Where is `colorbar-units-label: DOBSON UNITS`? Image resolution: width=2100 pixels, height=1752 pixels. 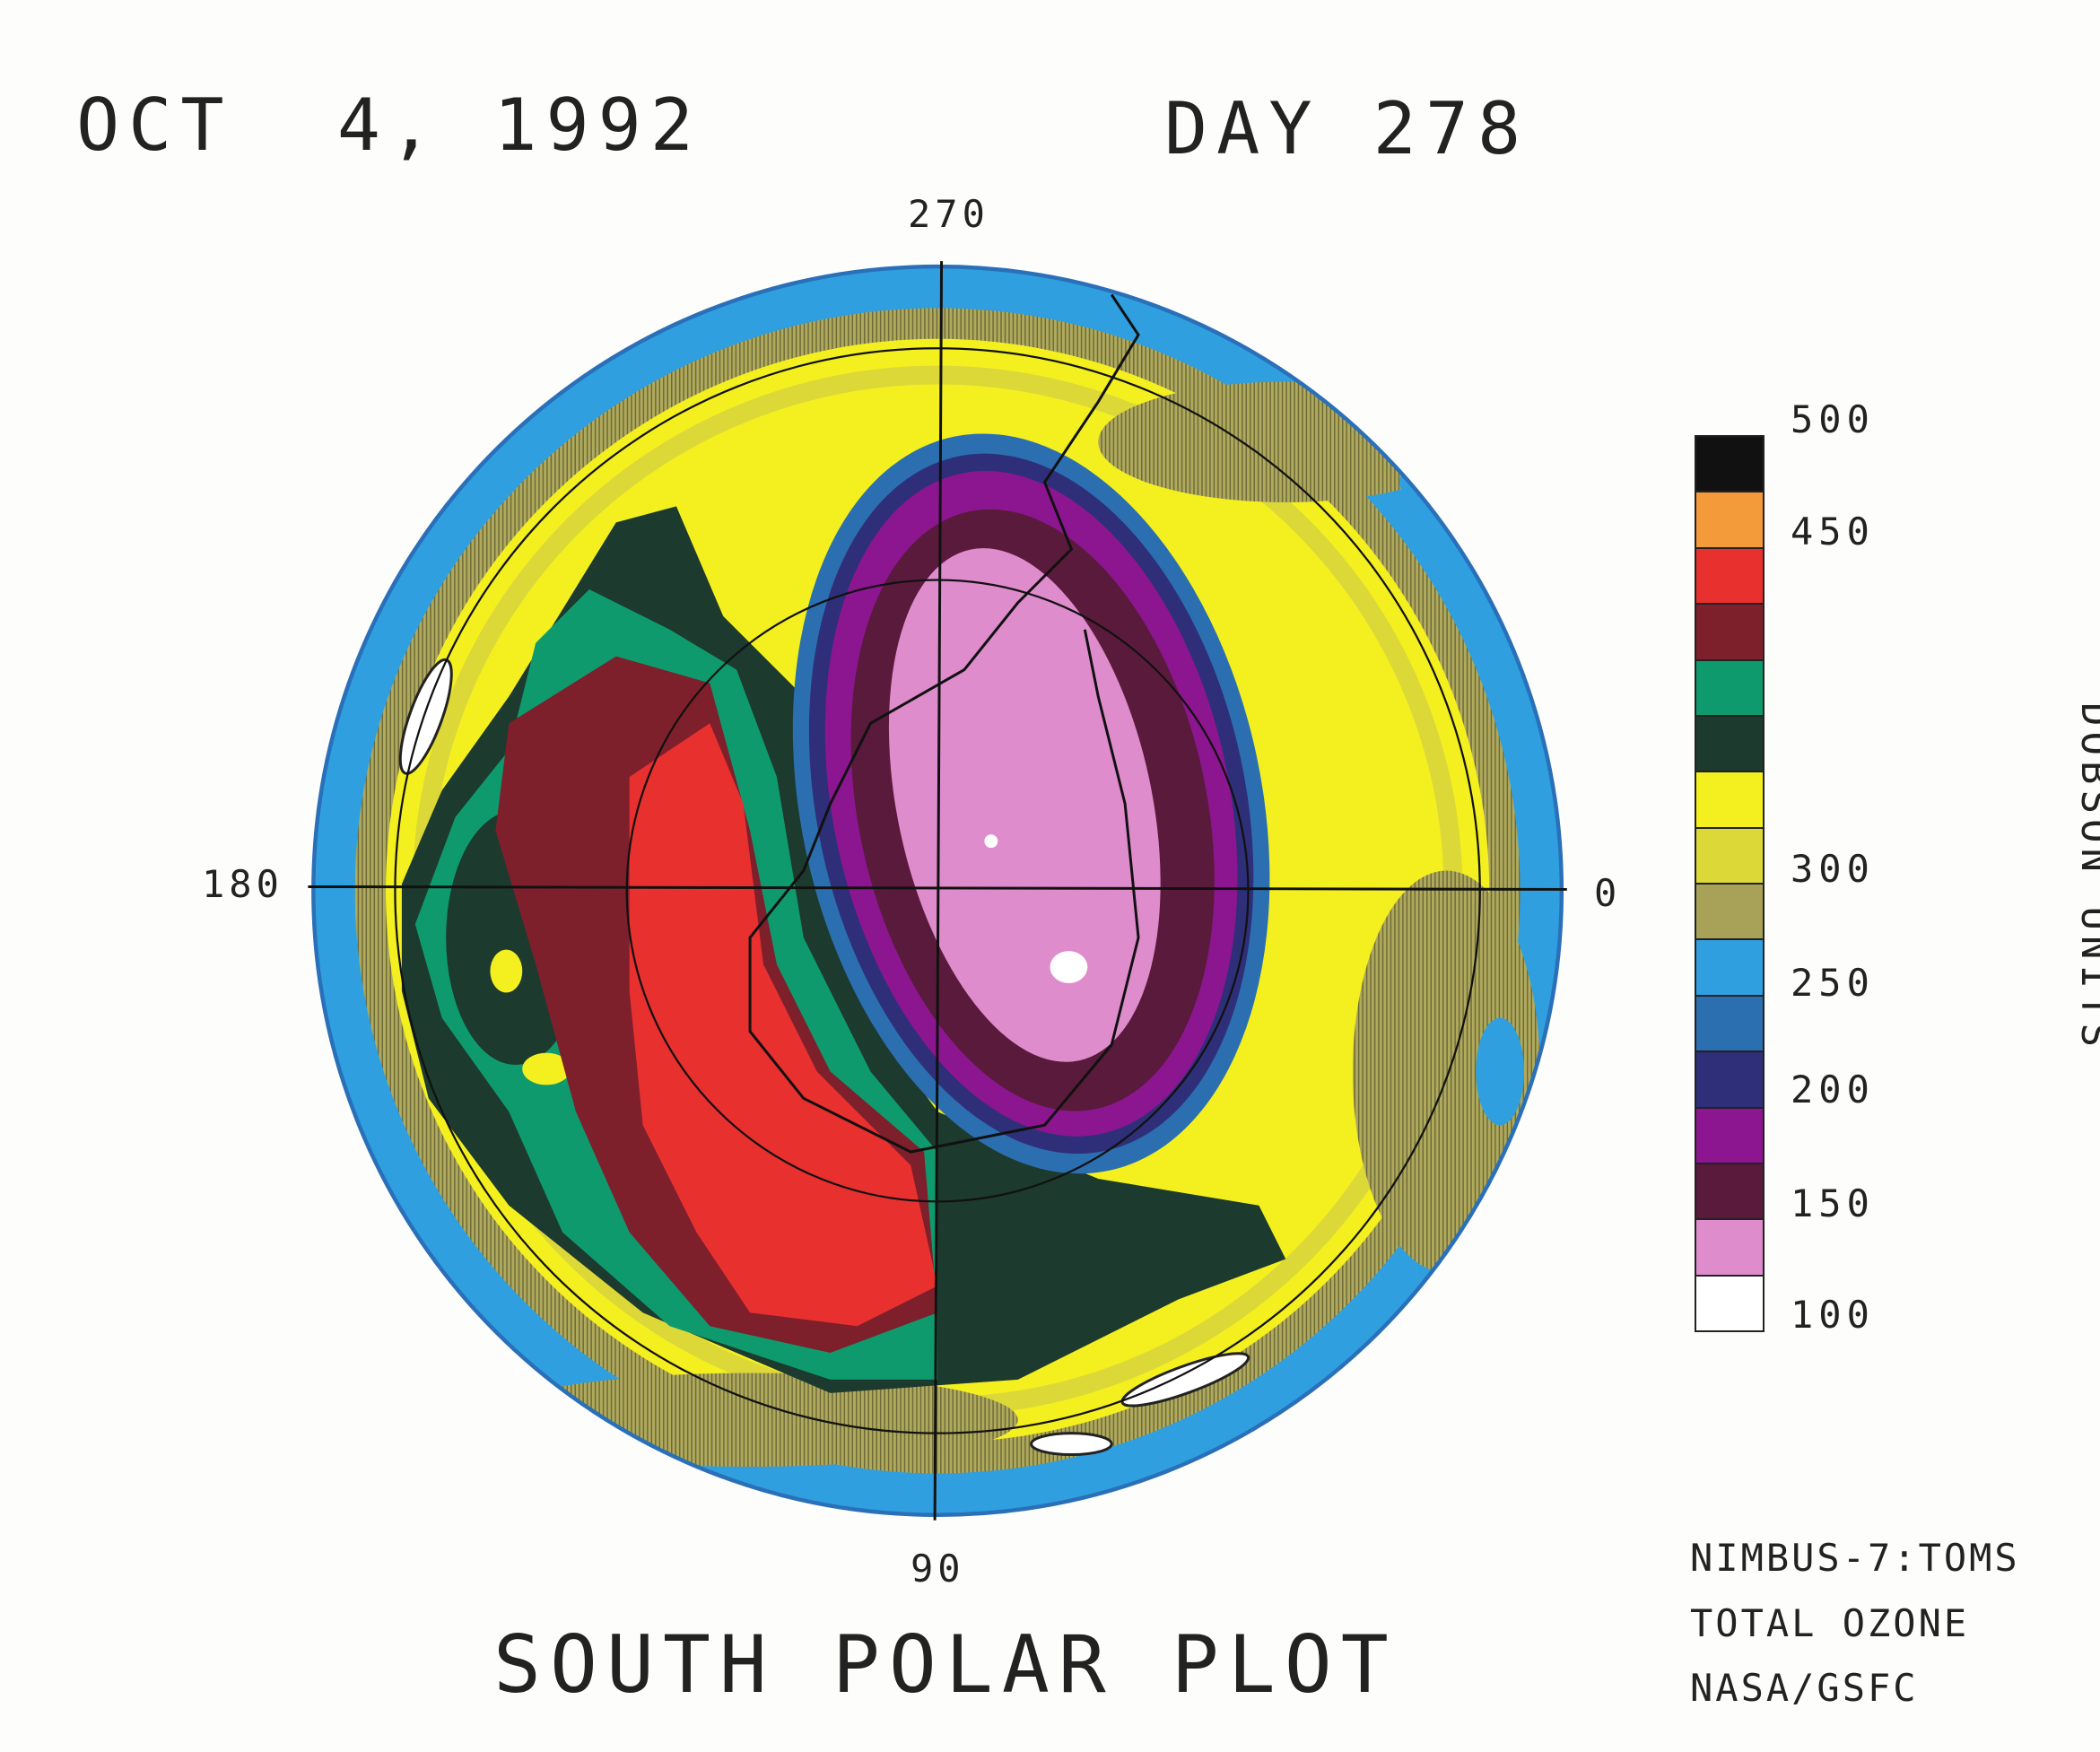
colorbar-units-label: DOBSON UNITS is located at coordinates (2086, 877).